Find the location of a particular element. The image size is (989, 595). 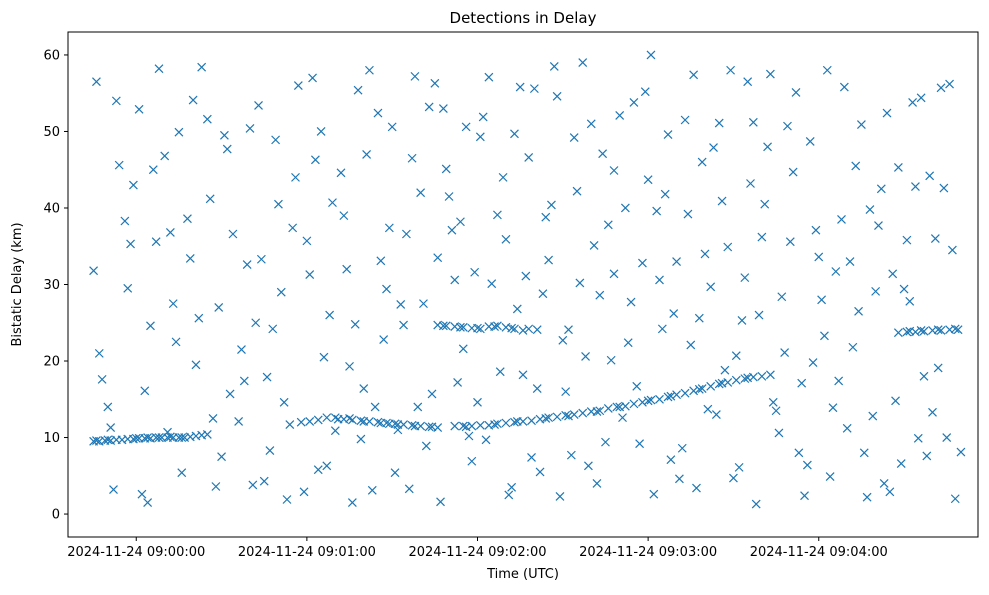

y-tick-label: 30 is located at coordinates (51, 285).